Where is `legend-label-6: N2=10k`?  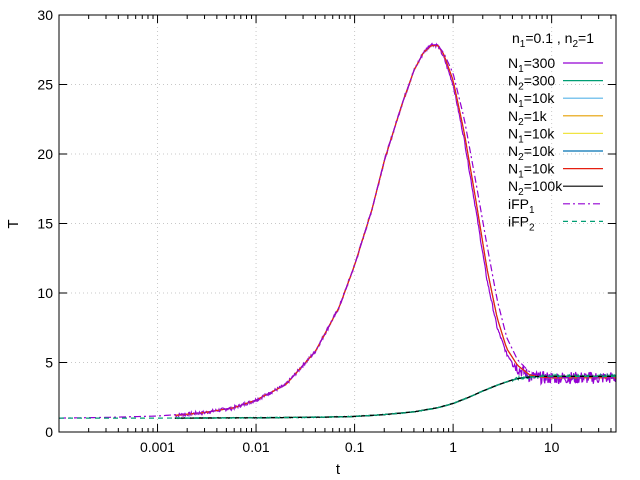 legend-label-6: N2=10k is located at coordinates (531, 153).